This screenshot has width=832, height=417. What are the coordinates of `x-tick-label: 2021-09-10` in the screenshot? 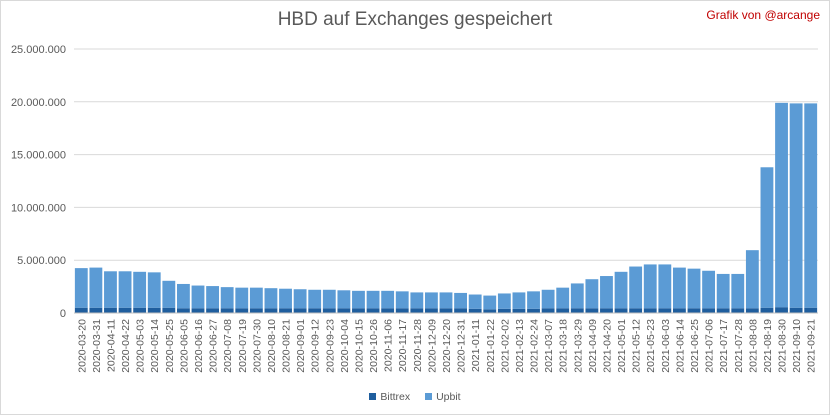 It's located at (797, 346).